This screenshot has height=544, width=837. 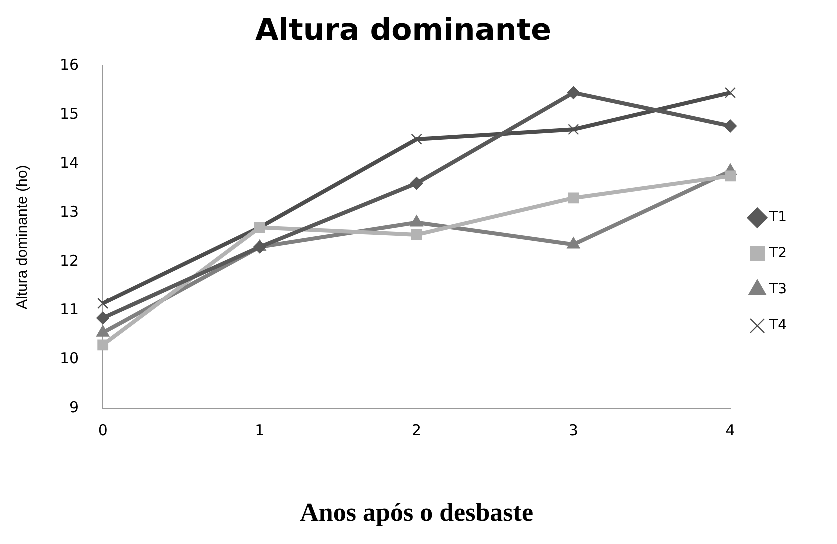 I want to click on y-tick-label: 15, so click(x=70, y=113).